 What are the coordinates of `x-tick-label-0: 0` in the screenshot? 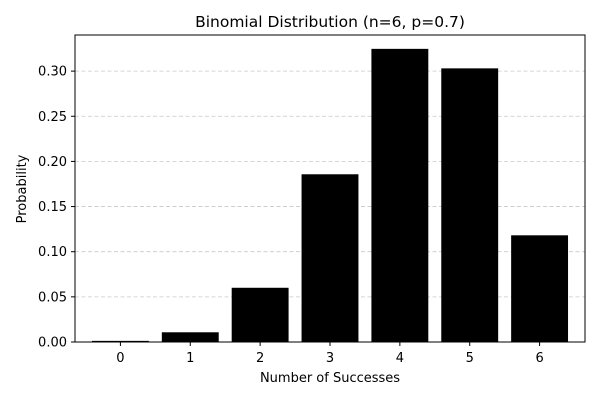 It's located at (120, 358).